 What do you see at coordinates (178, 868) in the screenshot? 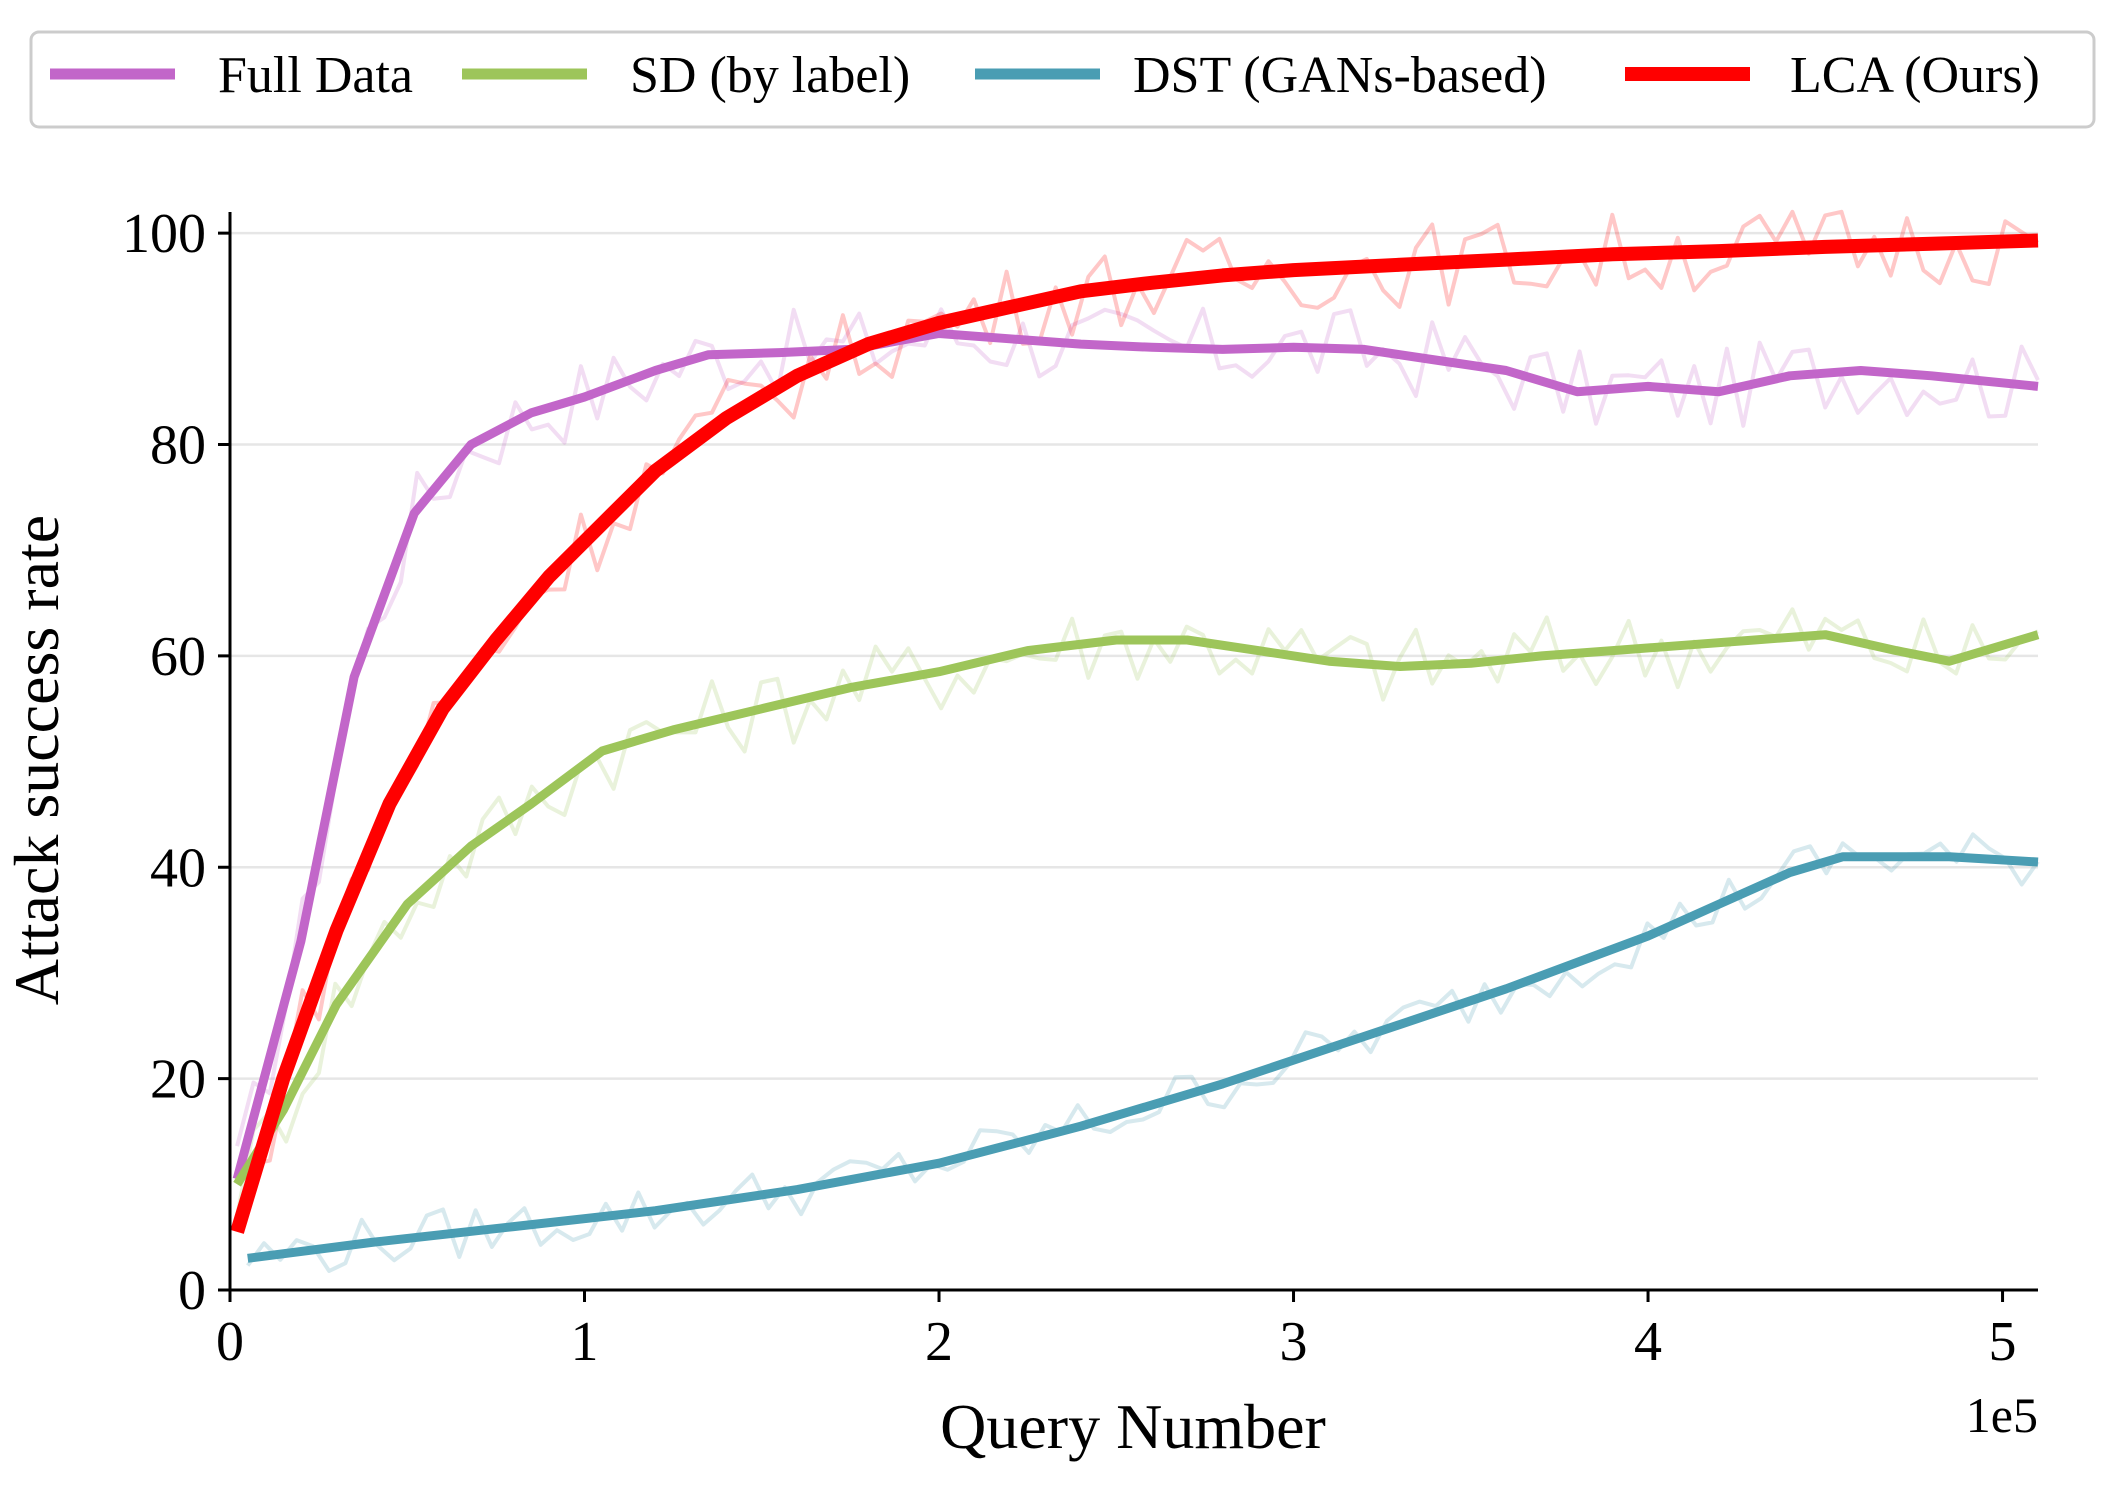
I see `y-tick-label-40: 40` at bounding box center [178, 868].